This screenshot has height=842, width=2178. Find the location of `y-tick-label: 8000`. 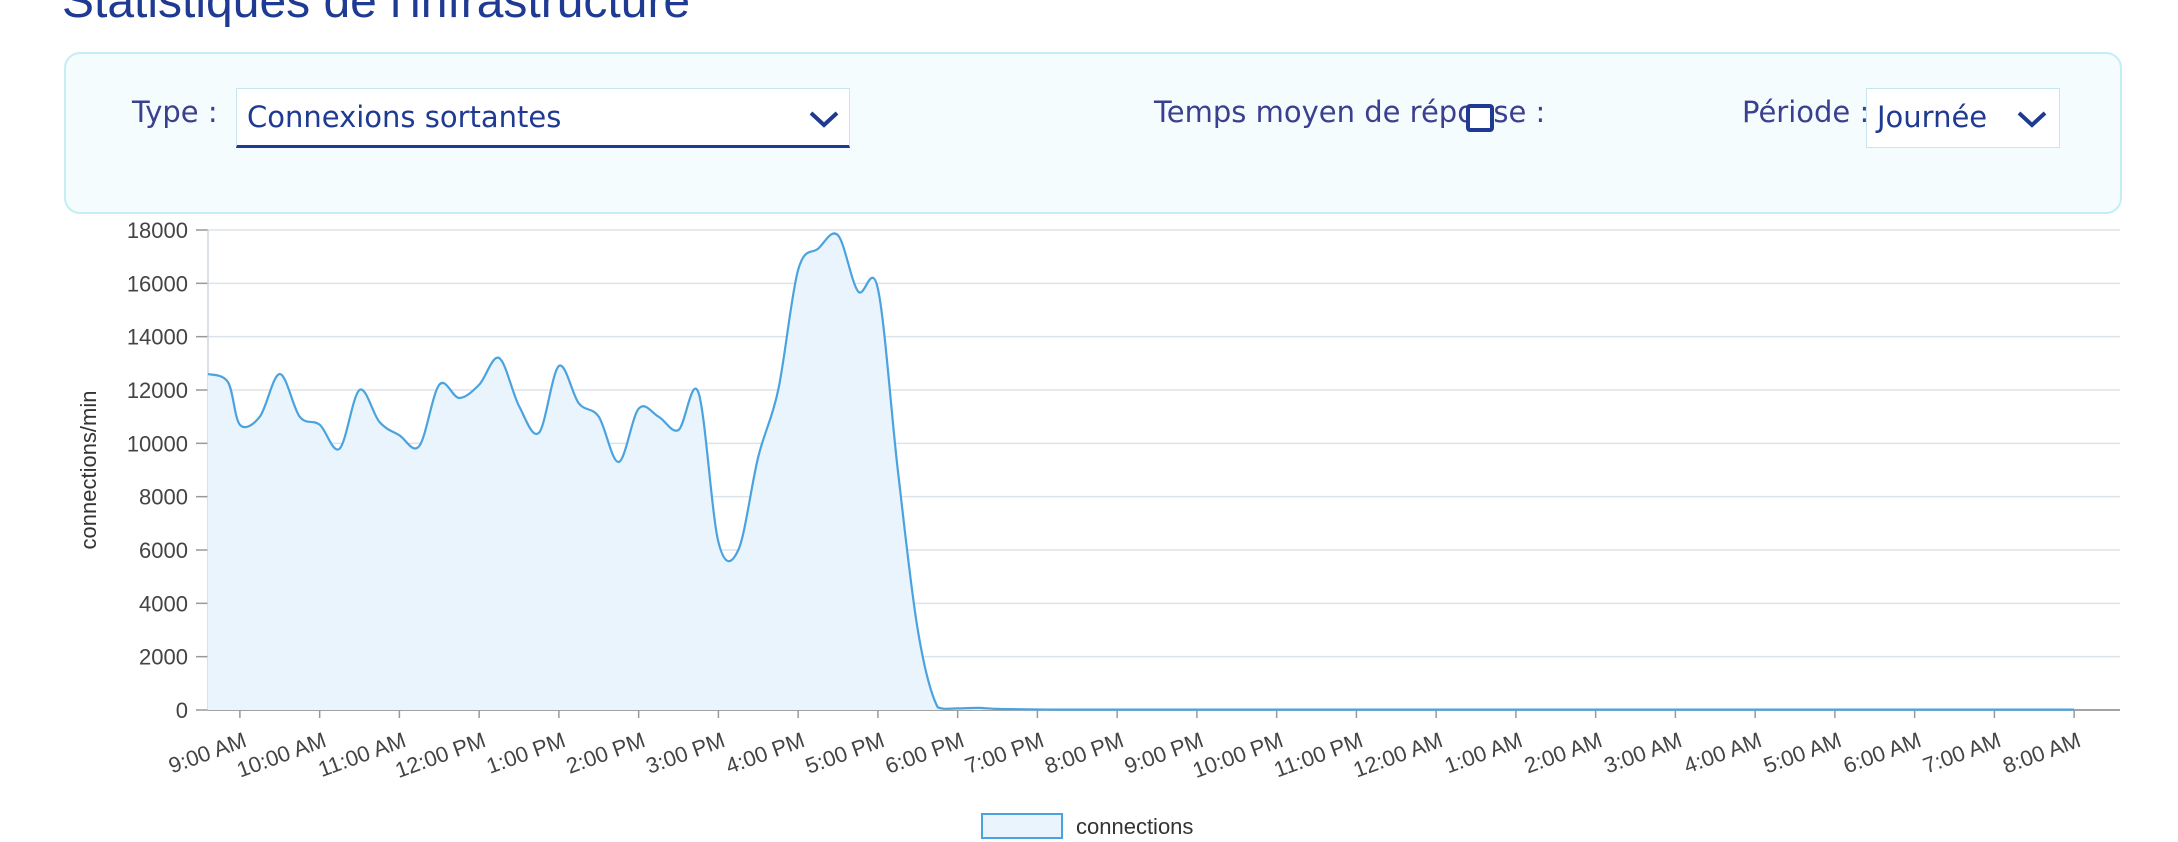

y-tick-label: 8000 is located at coordinates (163, 497).